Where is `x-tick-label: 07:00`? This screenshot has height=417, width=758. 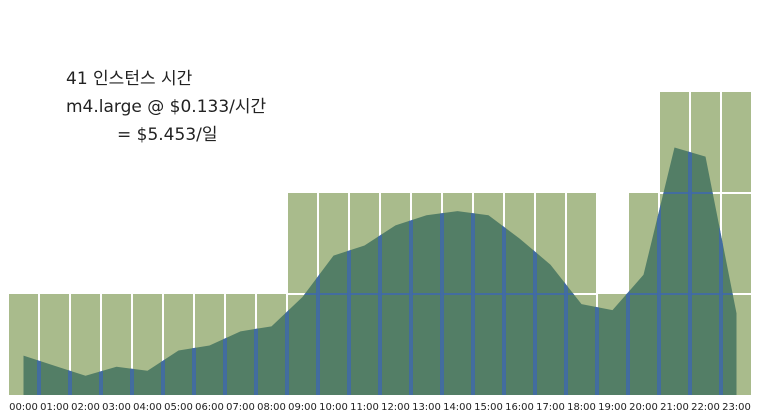
x-tick-label: 07:00 is located at coordinates (240, 407).